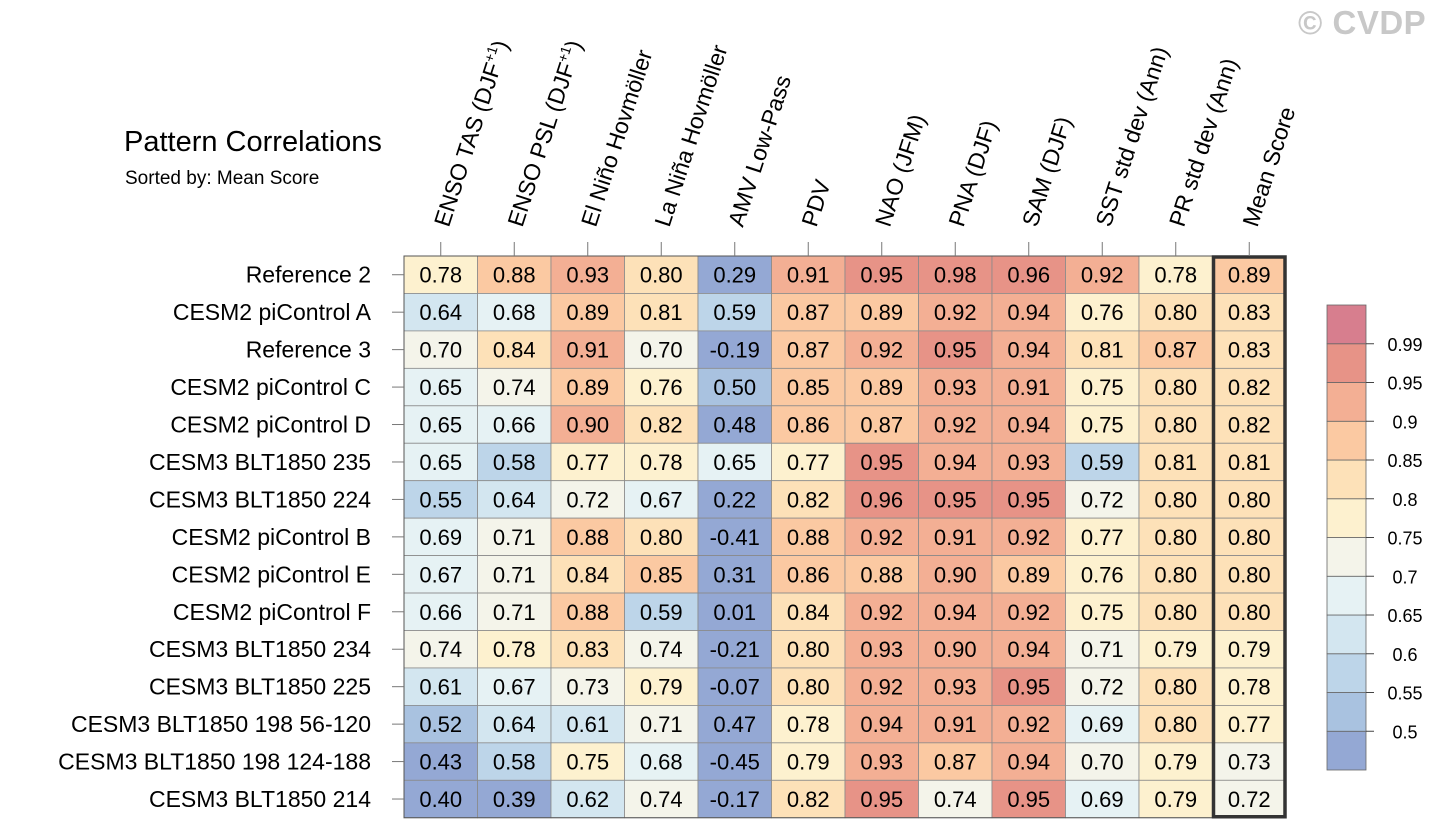 This screenshot has width=1438, height=839. Describe the element at coordinates (734, 387) in the screenshot. I see `cell-value: 0.50` at that location.